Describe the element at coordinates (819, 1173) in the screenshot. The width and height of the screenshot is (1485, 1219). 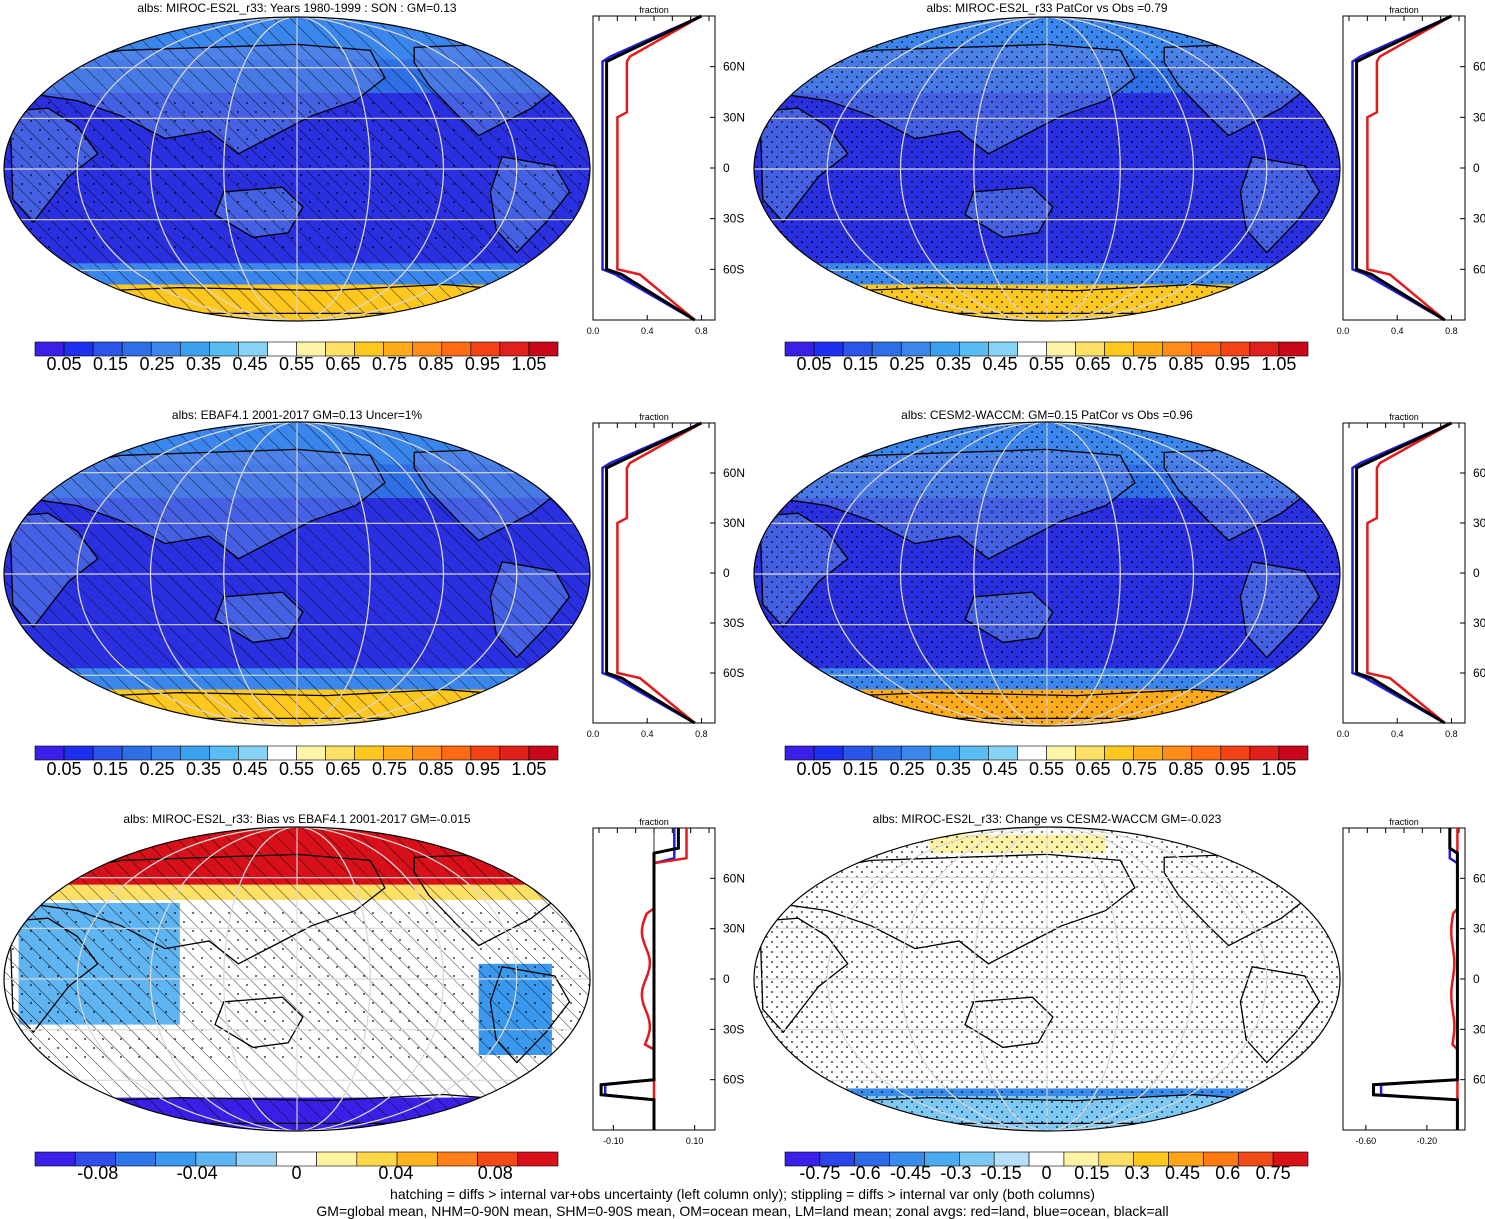
I see `colorbar-label: -0.75` at that location.